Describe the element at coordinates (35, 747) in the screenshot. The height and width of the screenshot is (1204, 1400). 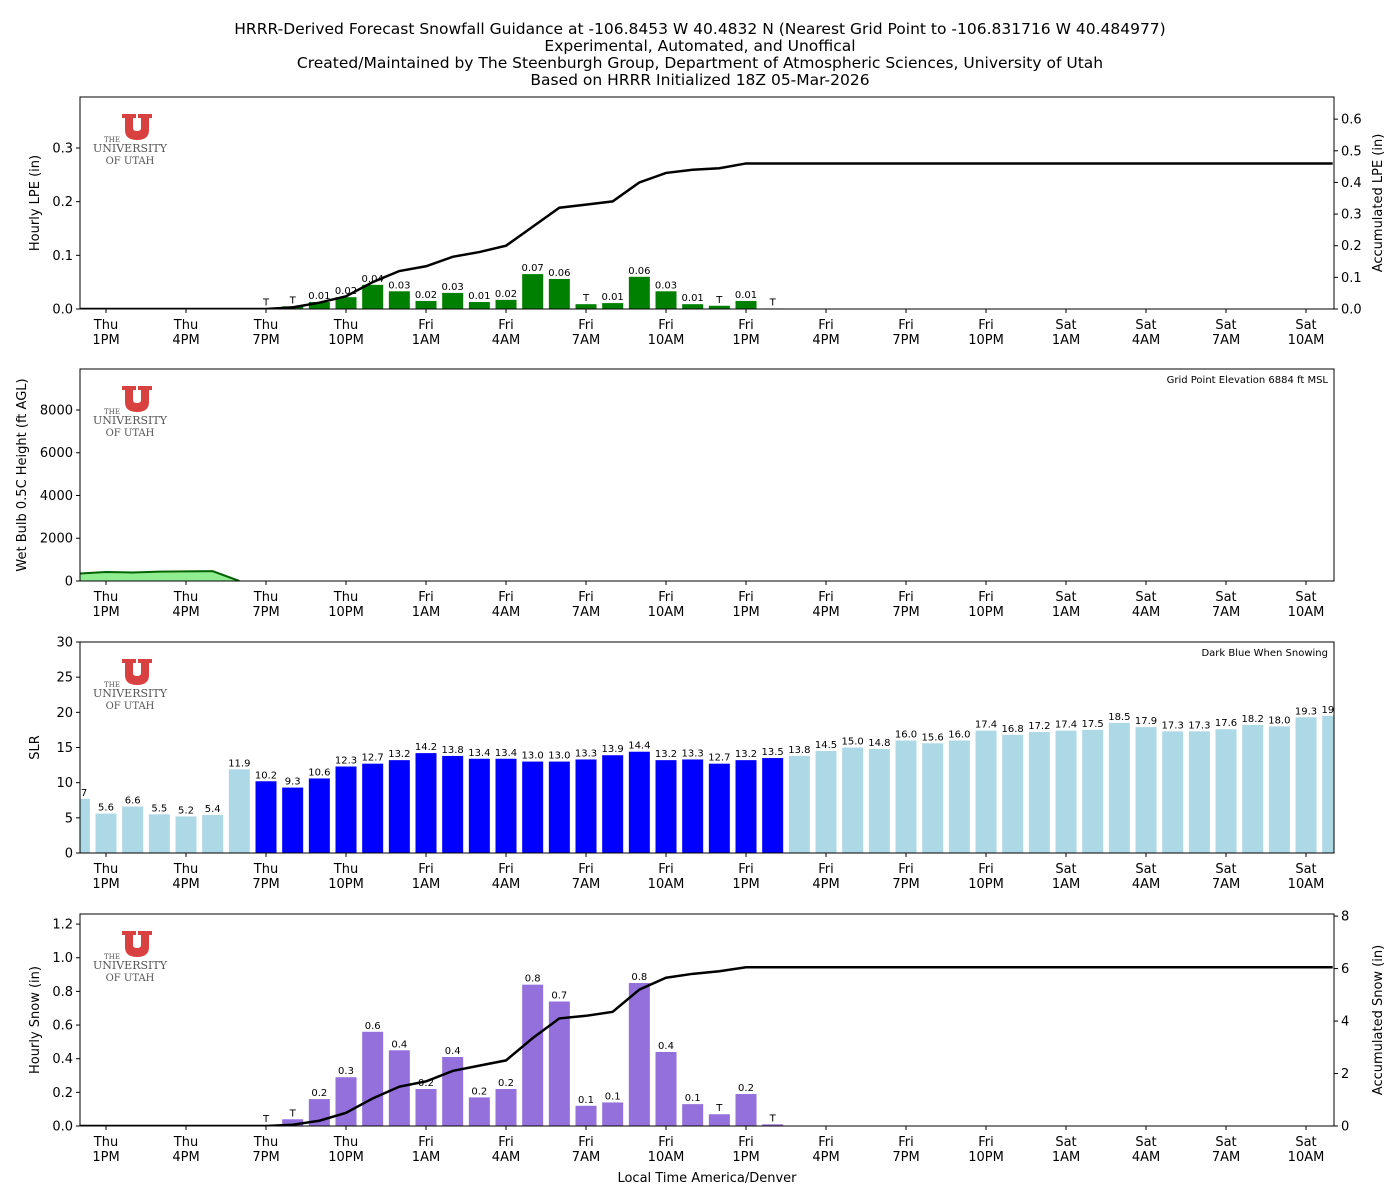
I see `y-axis-label: SLR` at that location.